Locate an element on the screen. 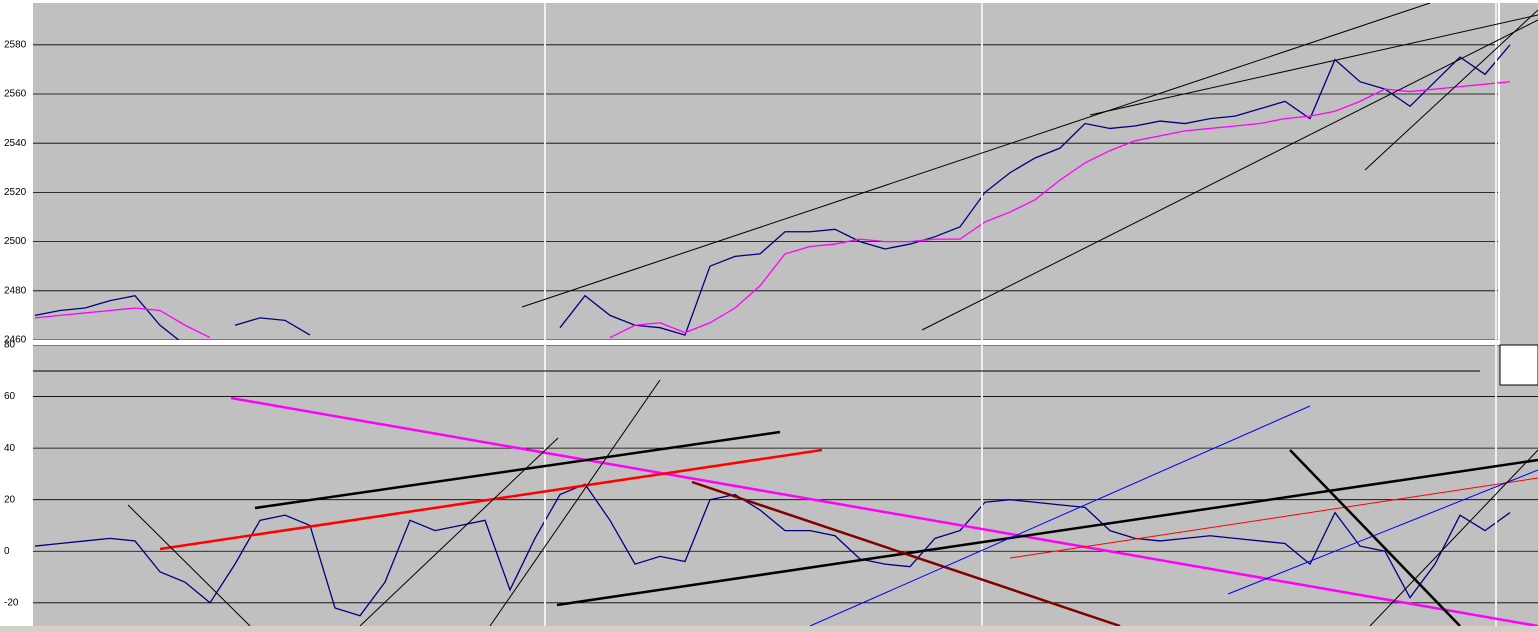 The image size is (1538, 632). y-tick-label: 2460 is located at coordinates (15, 340).